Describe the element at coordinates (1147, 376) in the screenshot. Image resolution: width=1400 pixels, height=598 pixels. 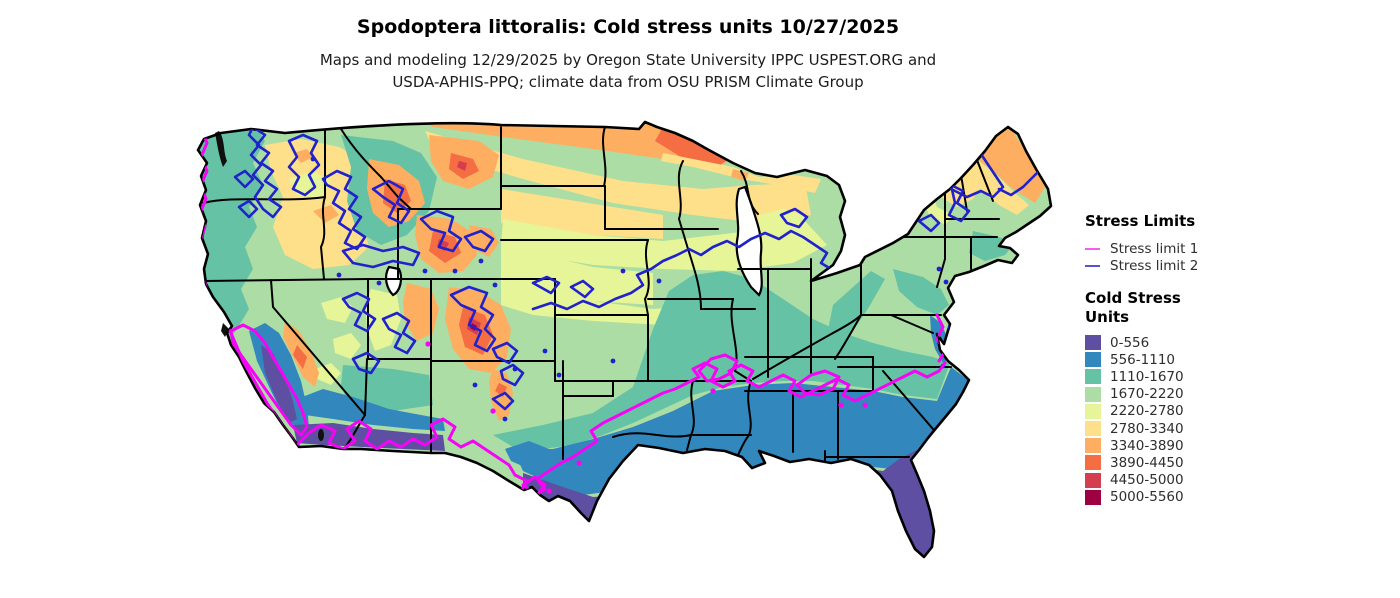
I see `class-label: 1110-1670` at that location.